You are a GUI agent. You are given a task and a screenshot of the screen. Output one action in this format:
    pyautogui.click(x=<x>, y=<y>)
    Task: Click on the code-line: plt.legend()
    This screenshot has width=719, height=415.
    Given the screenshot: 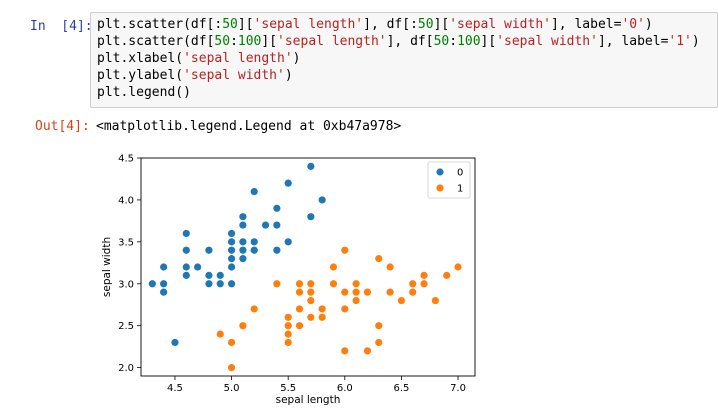 What is the action you would take?
    pyautogui.click(x=404, y=92)
    